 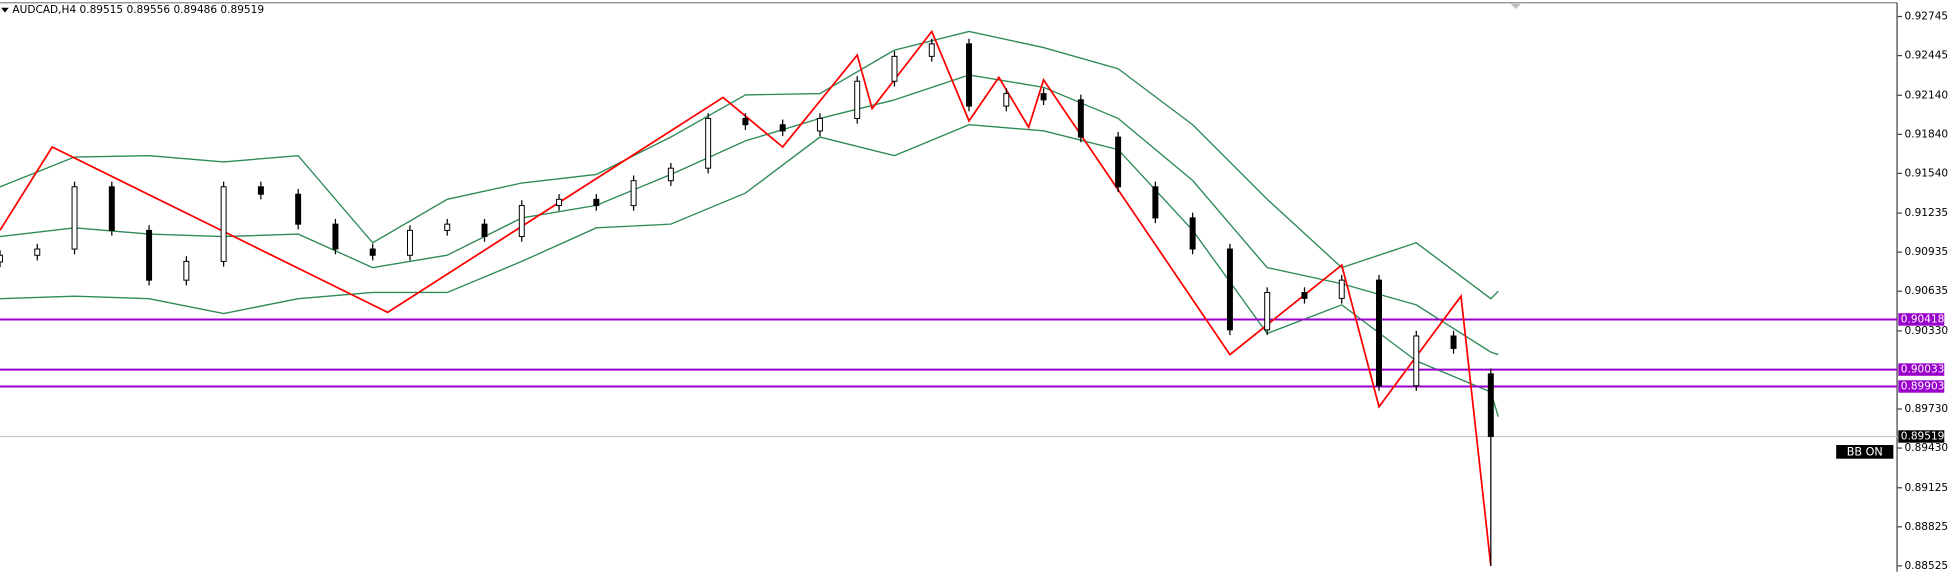 I want to click on price-label-box, so click(x=1921, y=436).